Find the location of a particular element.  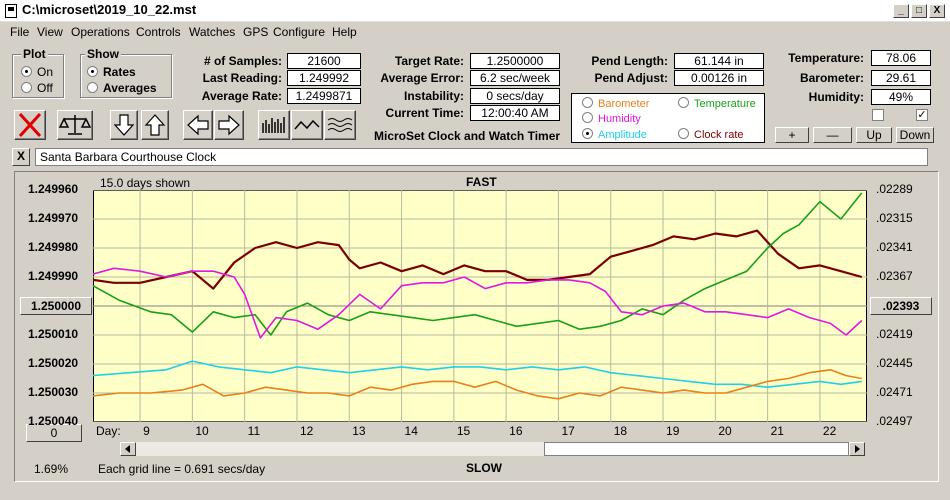

description-close-button: X is located at coordinates (21, 157).